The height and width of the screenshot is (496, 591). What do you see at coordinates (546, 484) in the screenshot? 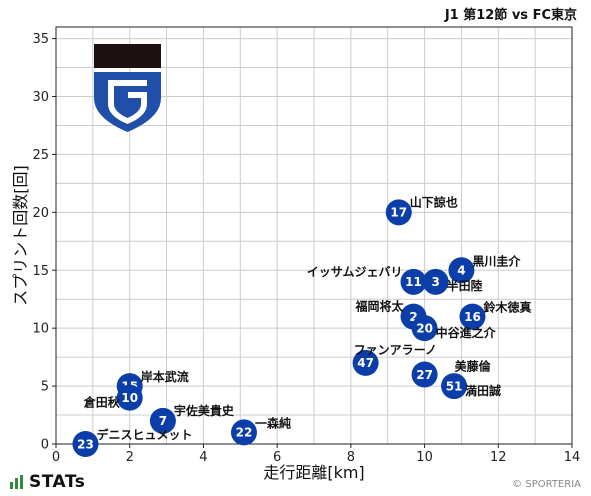
I see `copyright: © SPORTERIA` at bounding box center [546, 484].